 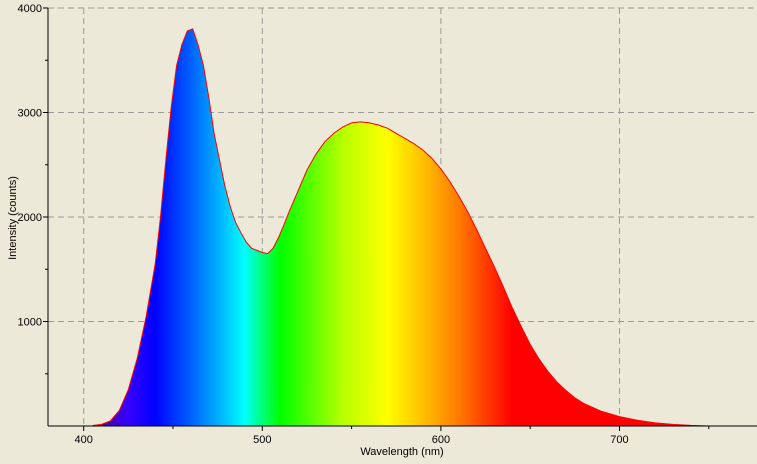 What do you see at coordinates (401, 452) in the screenshot?
I see `x-axis-label: Wavelength (nm)` at bounding box center [401, 452].